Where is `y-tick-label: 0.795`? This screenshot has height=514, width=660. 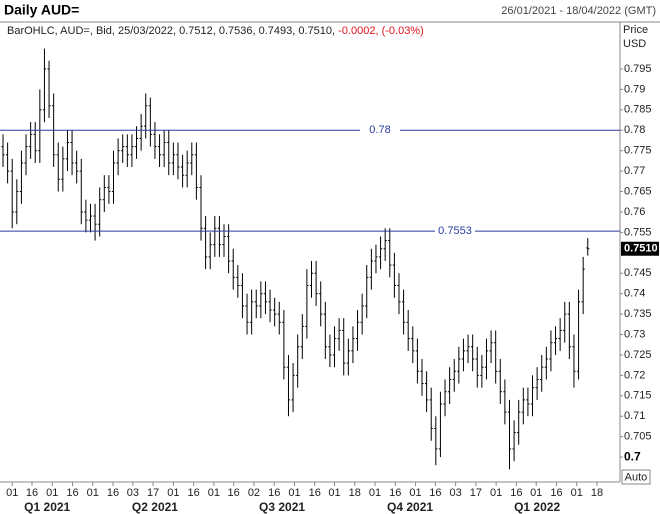
y-tick-label: 0.795 is located at coordinates (638, 69).